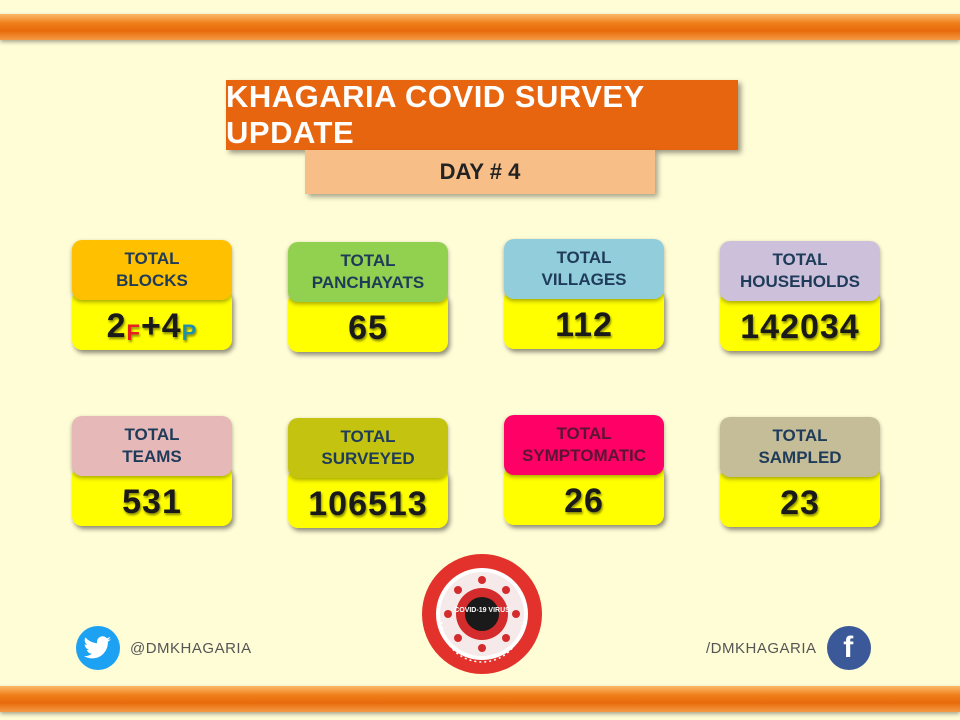 Image resolution: width=960 pixels, height=720 pixels. I want to click on page-title: KHAGARIA COVID SURVEY UPDATE, so click(435, 114).